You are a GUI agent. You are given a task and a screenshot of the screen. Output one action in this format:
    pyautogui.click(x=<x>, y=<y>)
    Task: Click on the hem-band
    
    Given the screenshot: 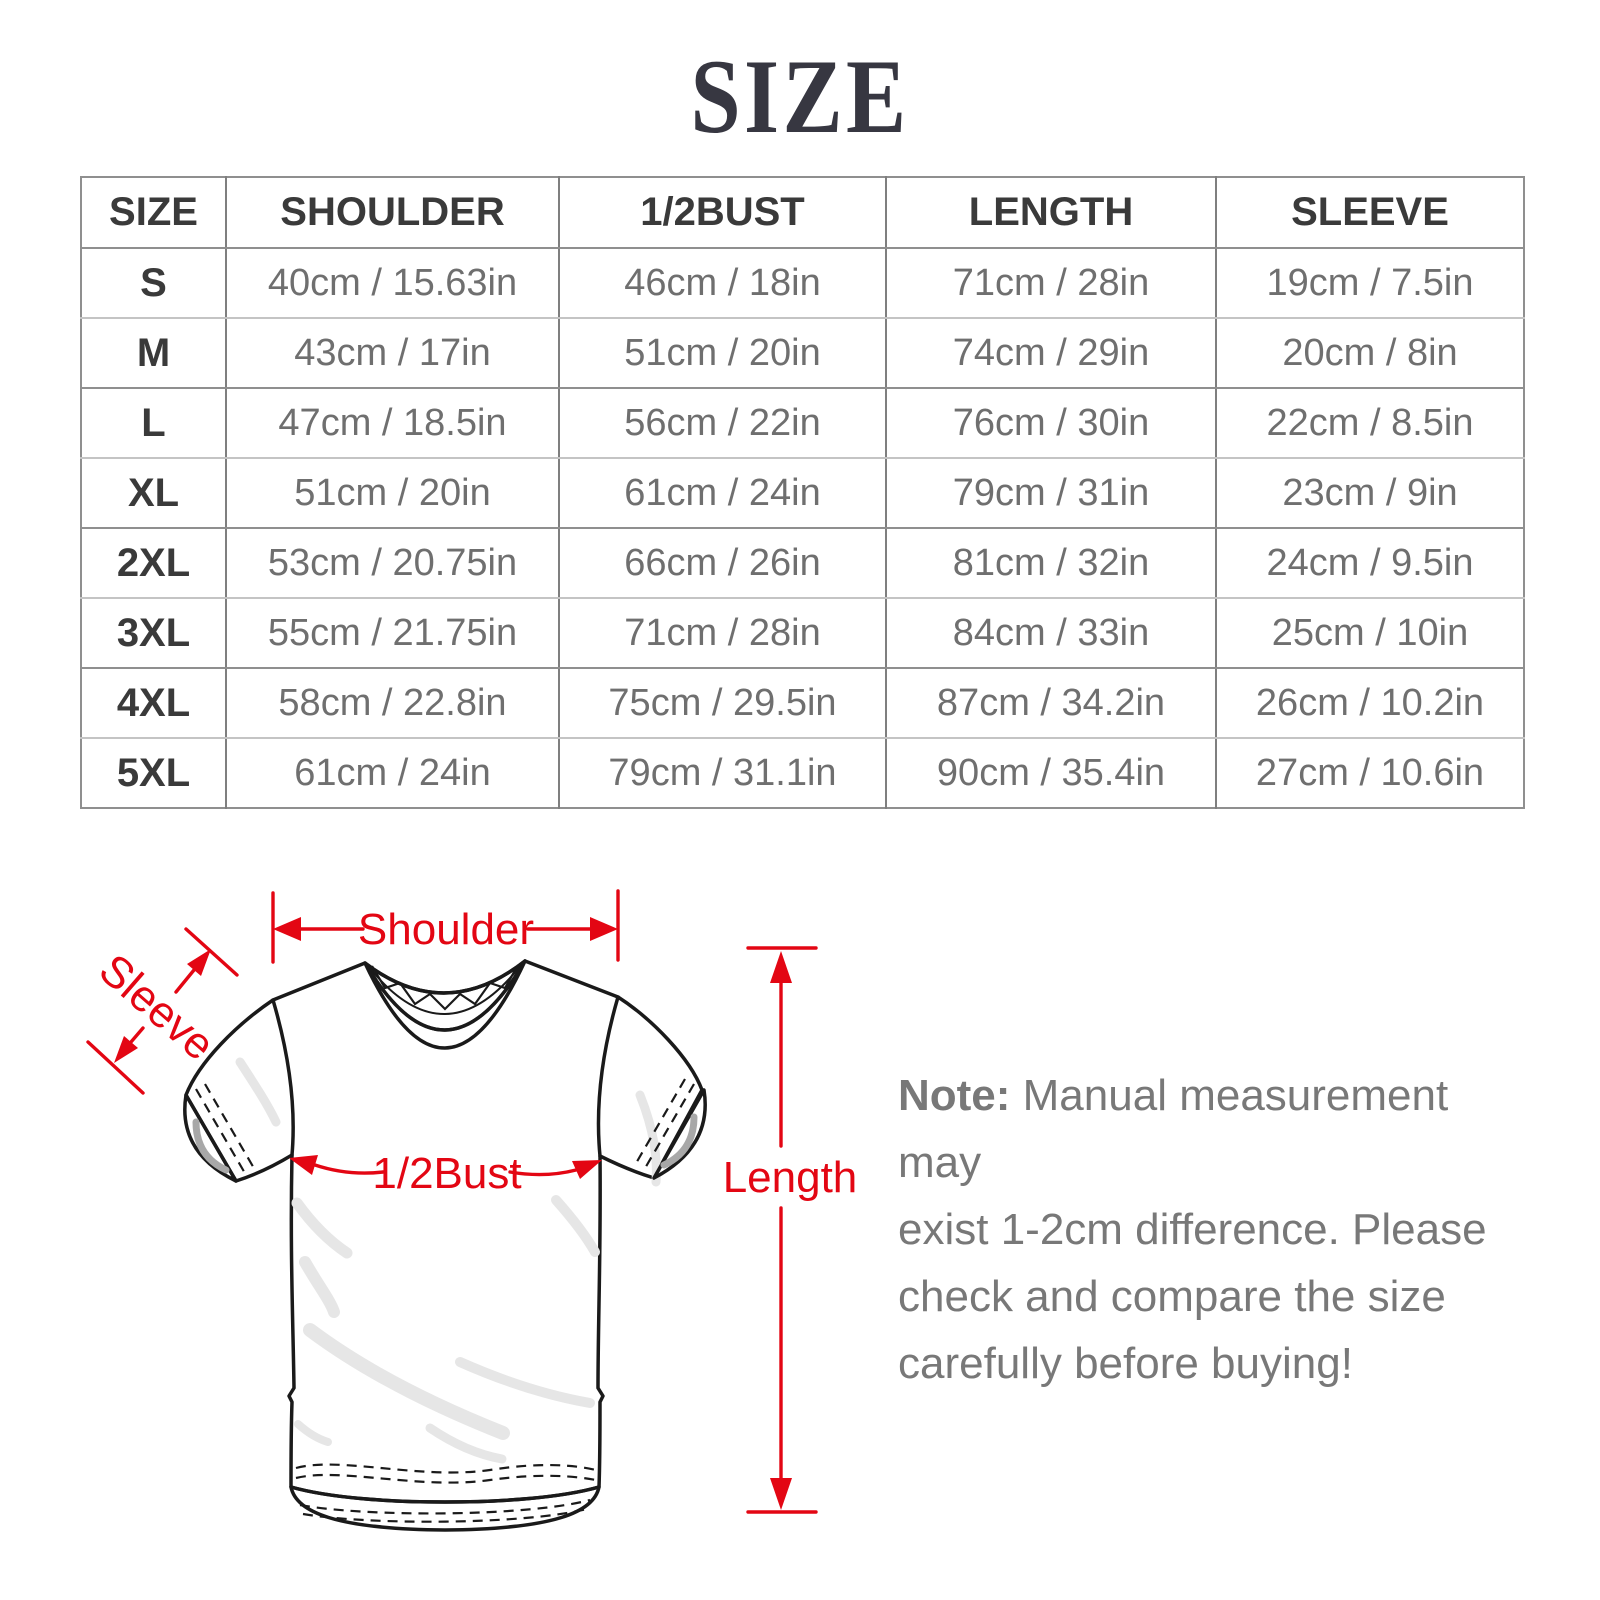 What is the action you would take?
    pyautogui.click(x=445, y=1508)
    